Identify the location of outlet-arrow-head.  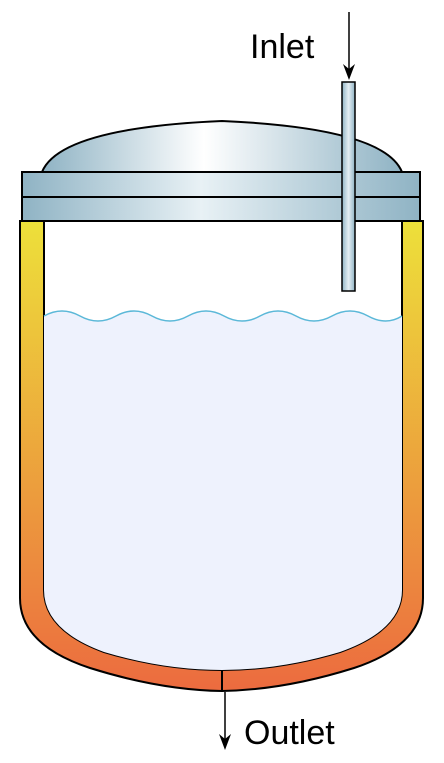
(225, 742).